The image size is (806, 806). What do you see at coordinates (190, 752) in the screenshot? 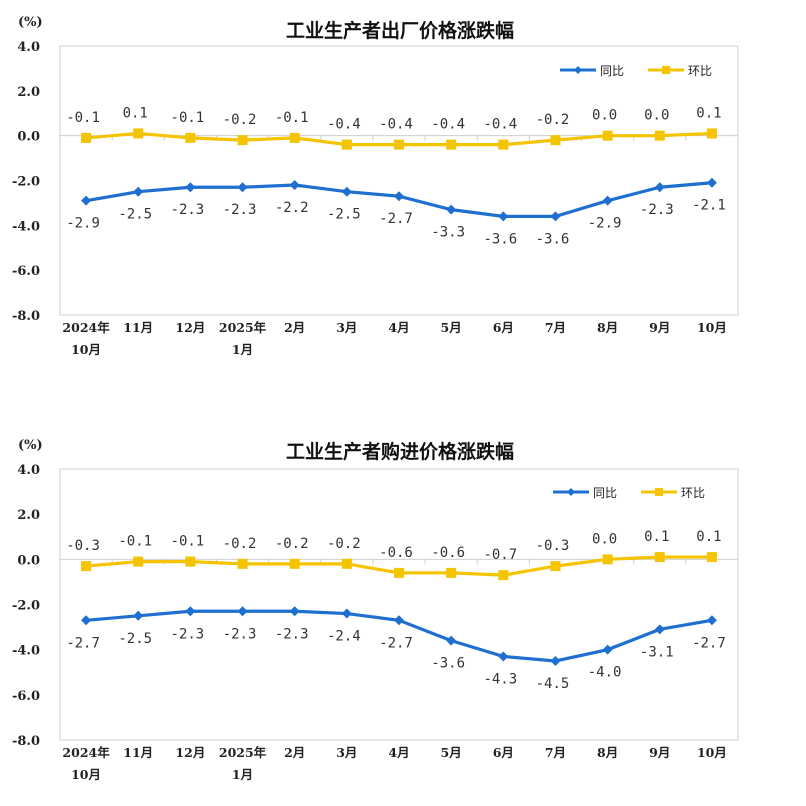
I see `x-tick-label: 12月` at bounding box center [190, 752].